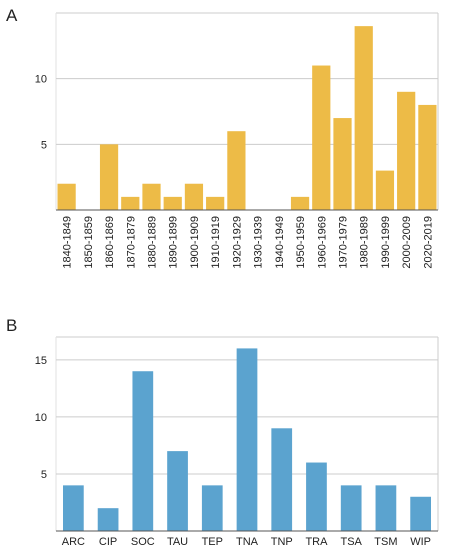  I want to click on panel-label-a: A, so click(12, 15).